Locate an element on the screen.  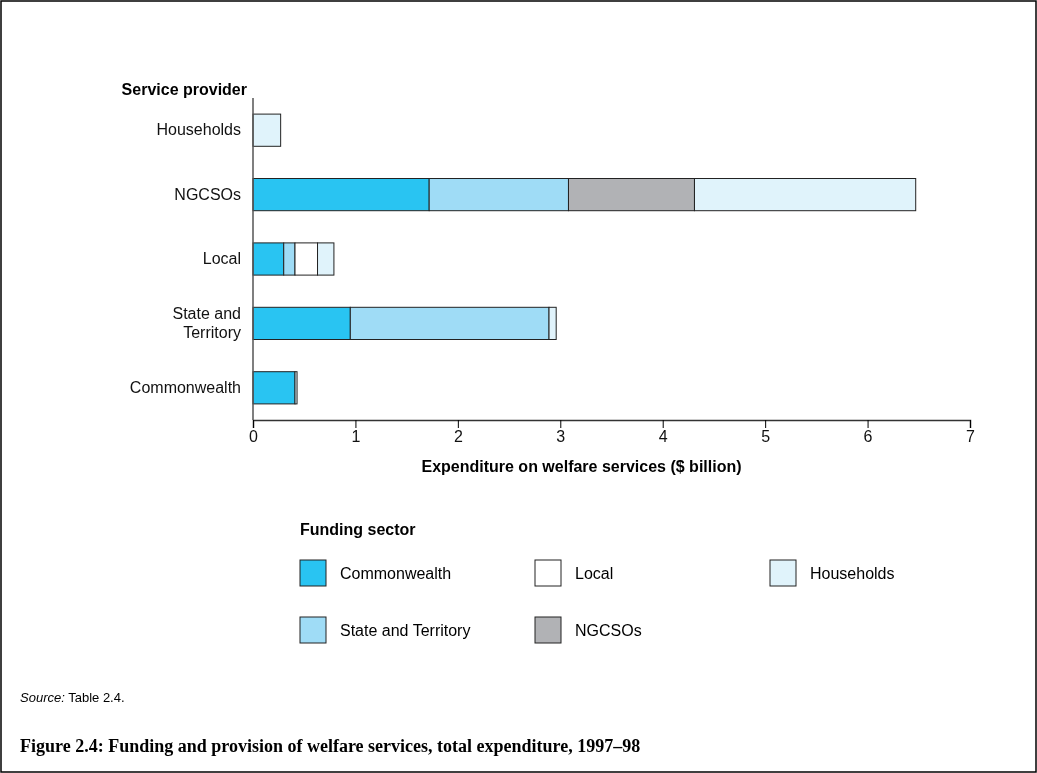
legend-label: Households is located at coordinates (852, 573).